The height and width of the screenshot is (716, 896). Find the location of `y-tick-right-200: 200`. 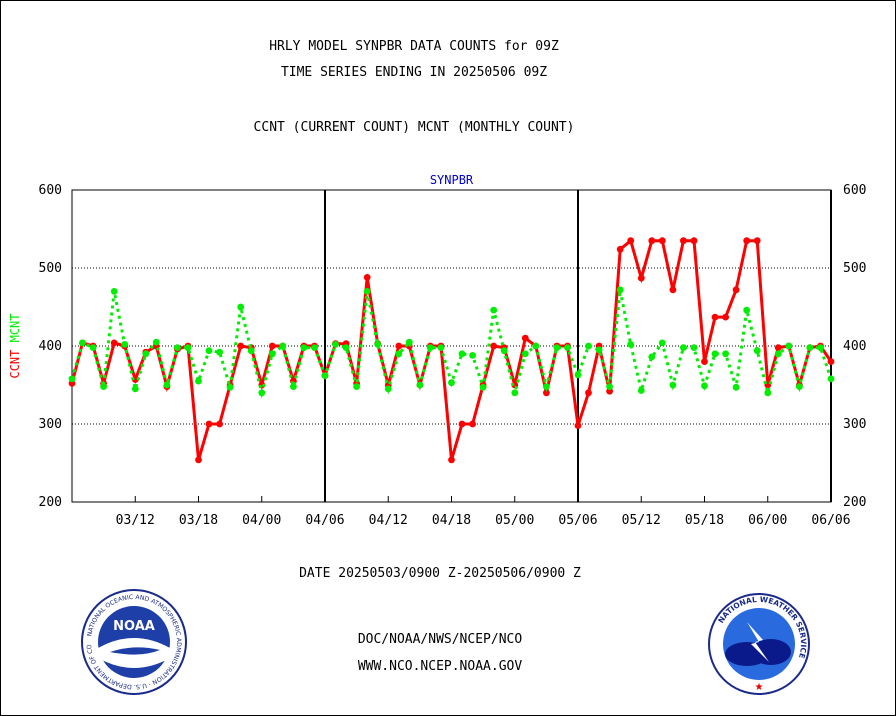

y-tick-right-200: 200 is located at coordinates (854, 502).